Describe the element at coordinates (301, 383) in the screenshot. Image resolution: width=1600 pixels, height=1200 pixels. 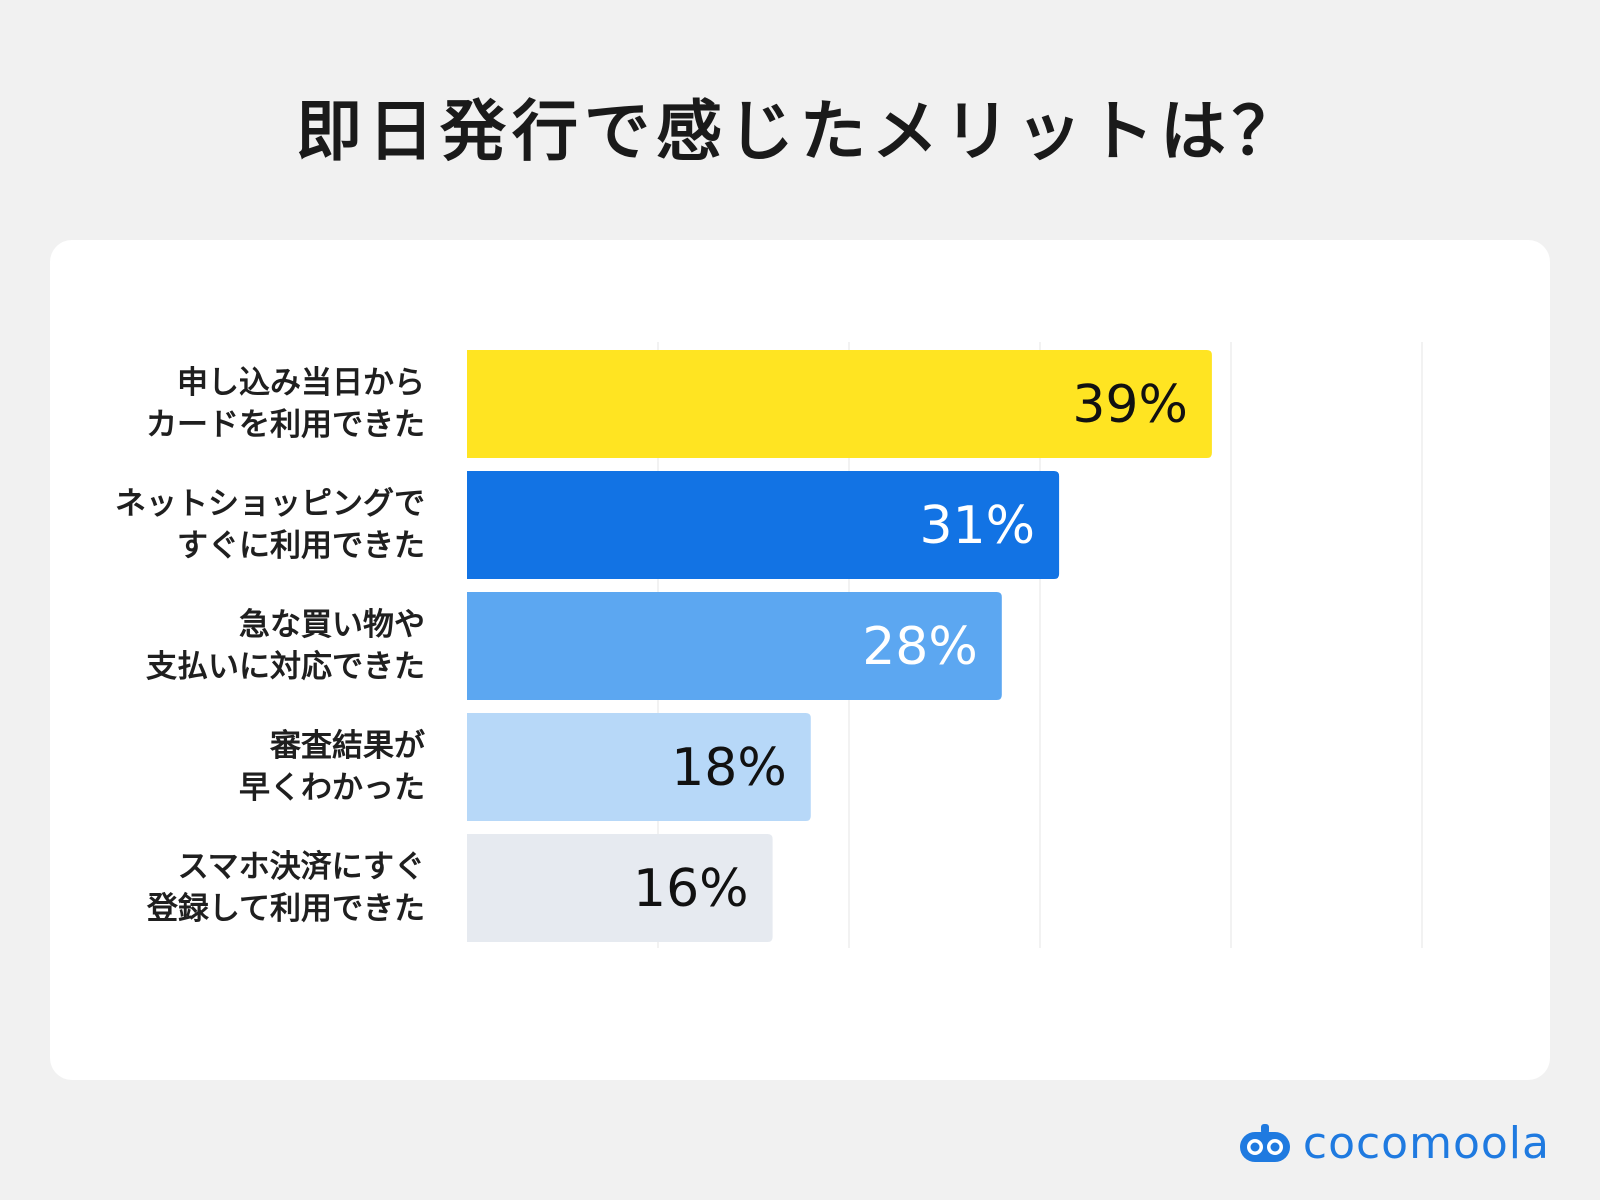
I see `category-label-line: 申し込み当日から` at that location.